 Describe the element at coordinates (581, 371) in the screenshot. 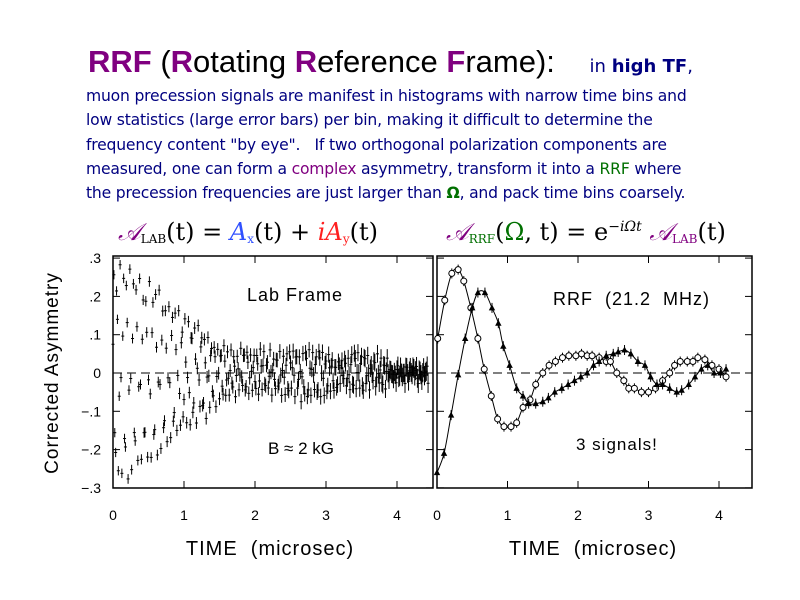

I see `rrf-points` at that location.